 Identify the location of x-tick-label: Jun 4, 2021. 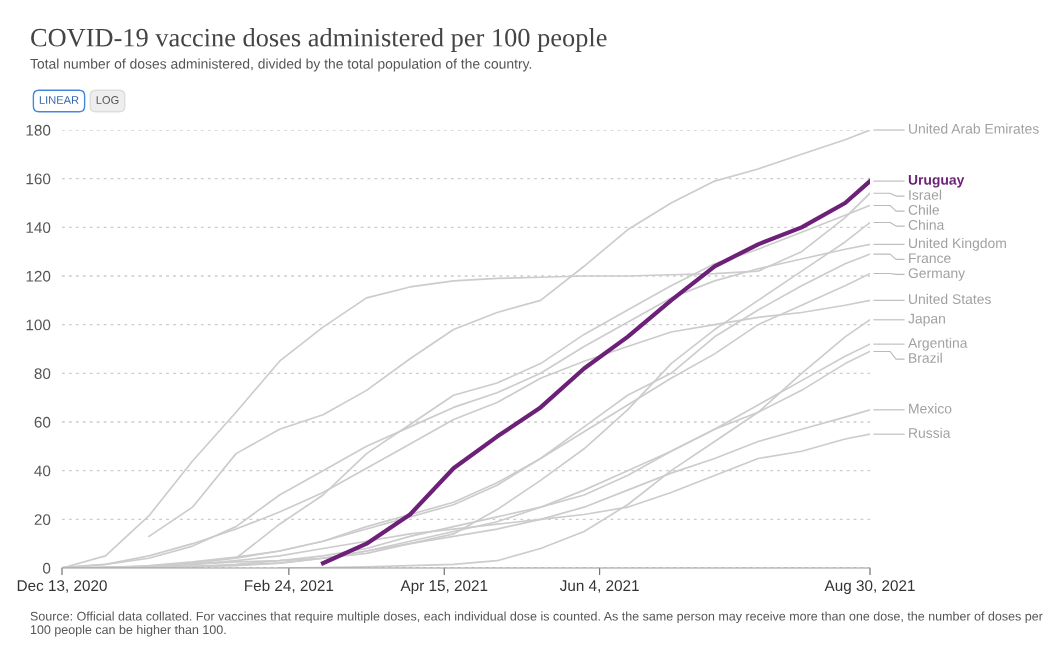
(599, 586).